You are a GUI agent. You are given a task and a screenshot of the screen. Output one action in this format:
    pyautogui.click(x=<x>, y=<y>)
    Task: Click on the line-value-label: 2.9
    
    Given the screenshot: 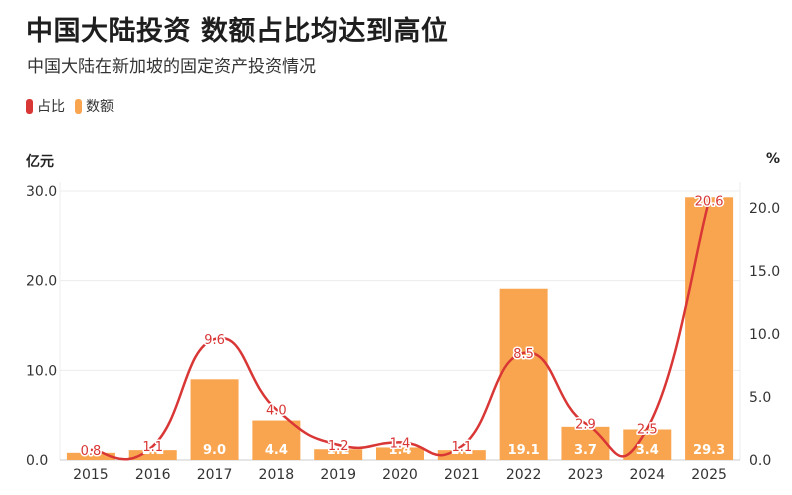 What is the action you would take?
    pyautogui.click(x=585, y=424)
    